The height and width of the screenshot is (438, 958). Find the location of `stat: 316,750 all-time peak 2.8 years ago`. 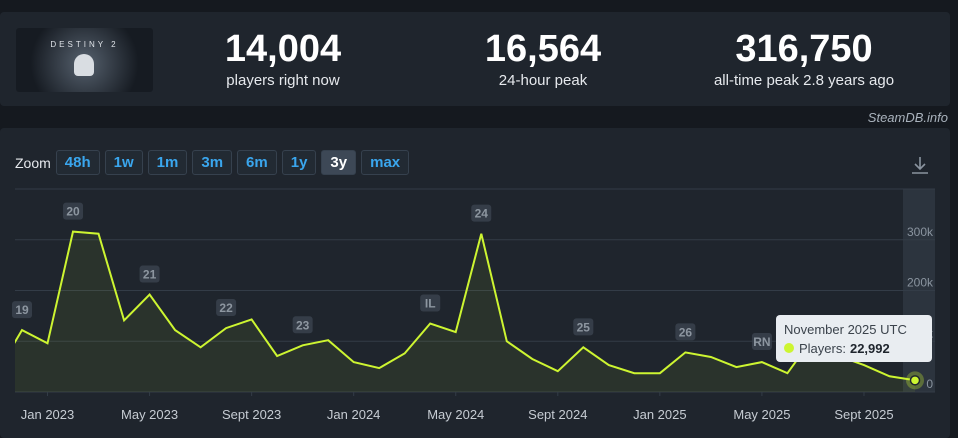

stat: 316,750 all-time peak 2.8 years ago is located at coordinates (804, 58).